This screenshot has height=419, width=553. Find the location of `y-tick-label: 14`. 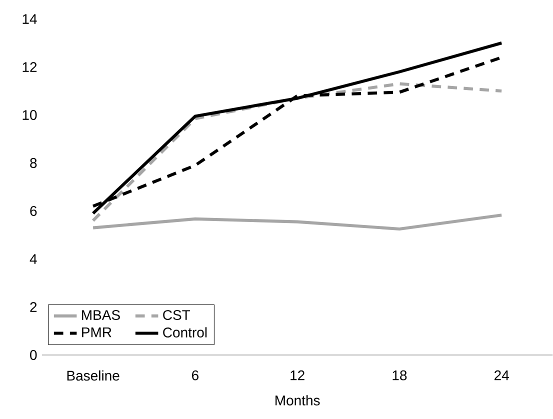

y-tick-label: 14 is located at coordinates (29, 19).